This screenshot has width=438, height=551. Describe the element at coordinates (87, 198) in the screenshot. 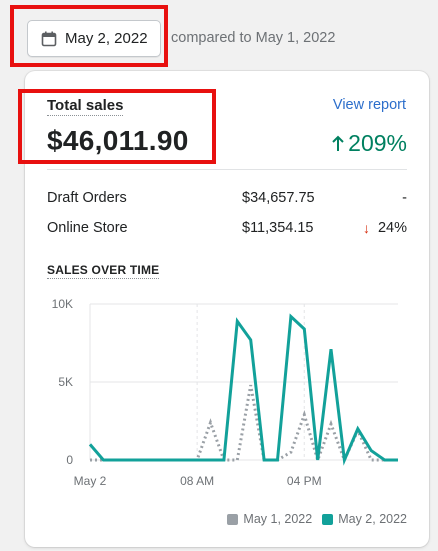

I see `breakdown-name: Draft Orders` at that location.